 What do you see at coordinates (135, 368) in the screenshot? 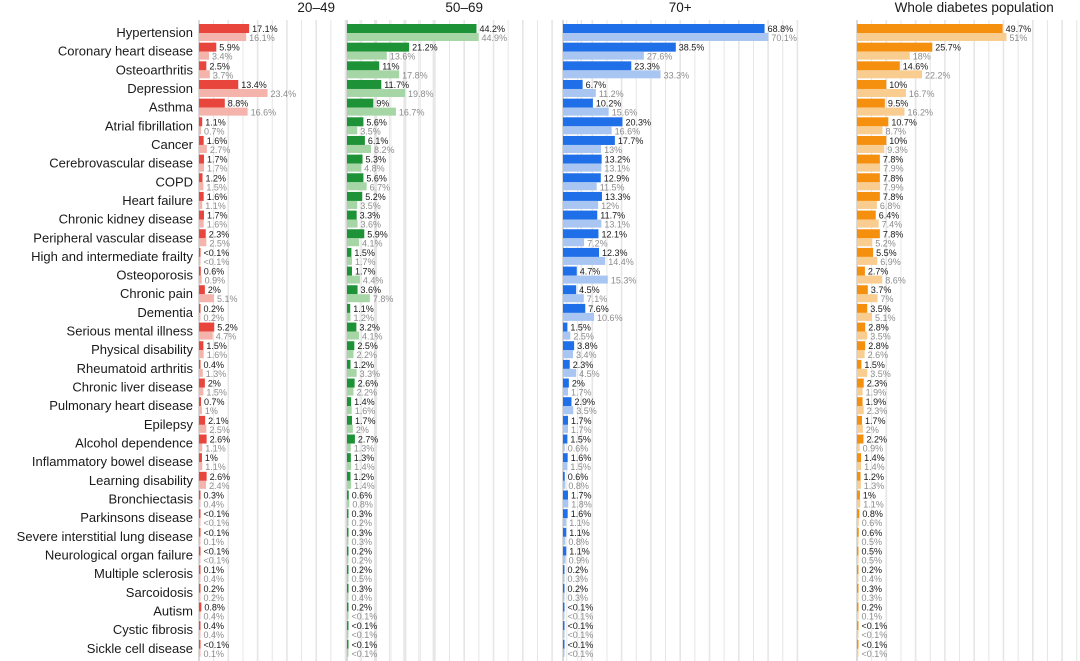
I see `condition-label: Rheumatoid arthritis` at bounding box center [135, 368].